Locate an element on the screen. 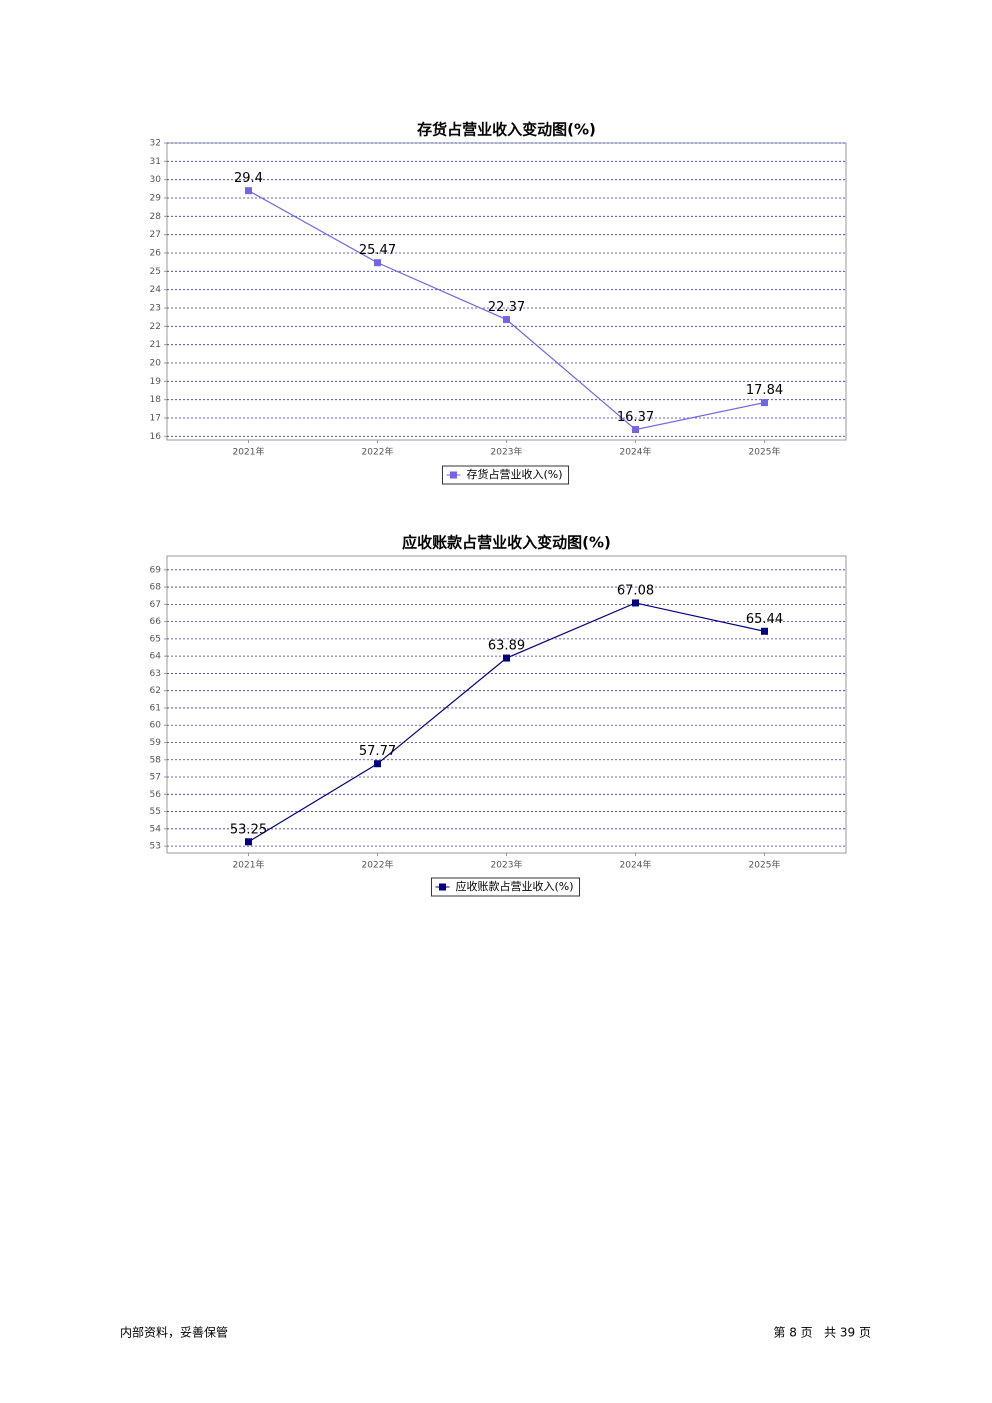  y-tick-label: 69 is located at coordinates (156, 570).